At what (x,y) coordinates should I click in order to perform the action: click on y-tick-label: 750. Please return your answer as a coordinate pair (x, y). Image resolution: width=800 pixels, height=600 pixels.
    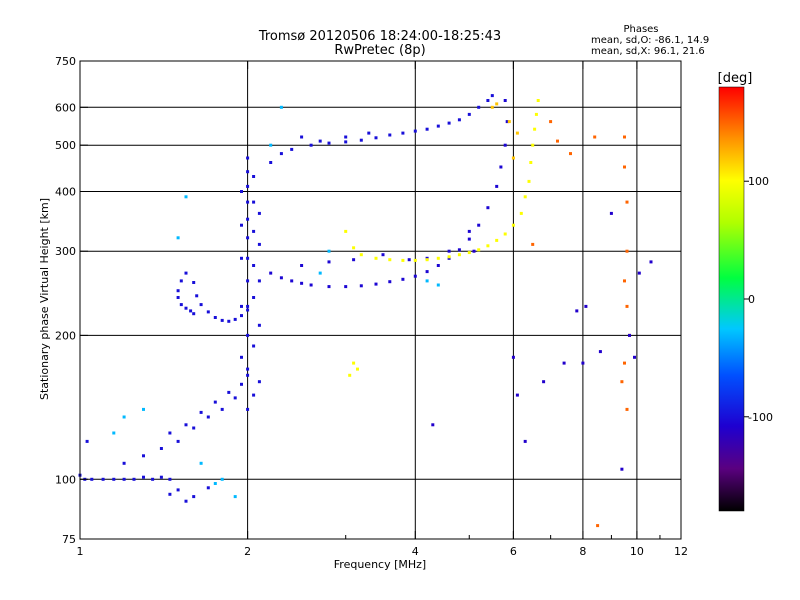
    Looking at the image, I should click on (65, 61).